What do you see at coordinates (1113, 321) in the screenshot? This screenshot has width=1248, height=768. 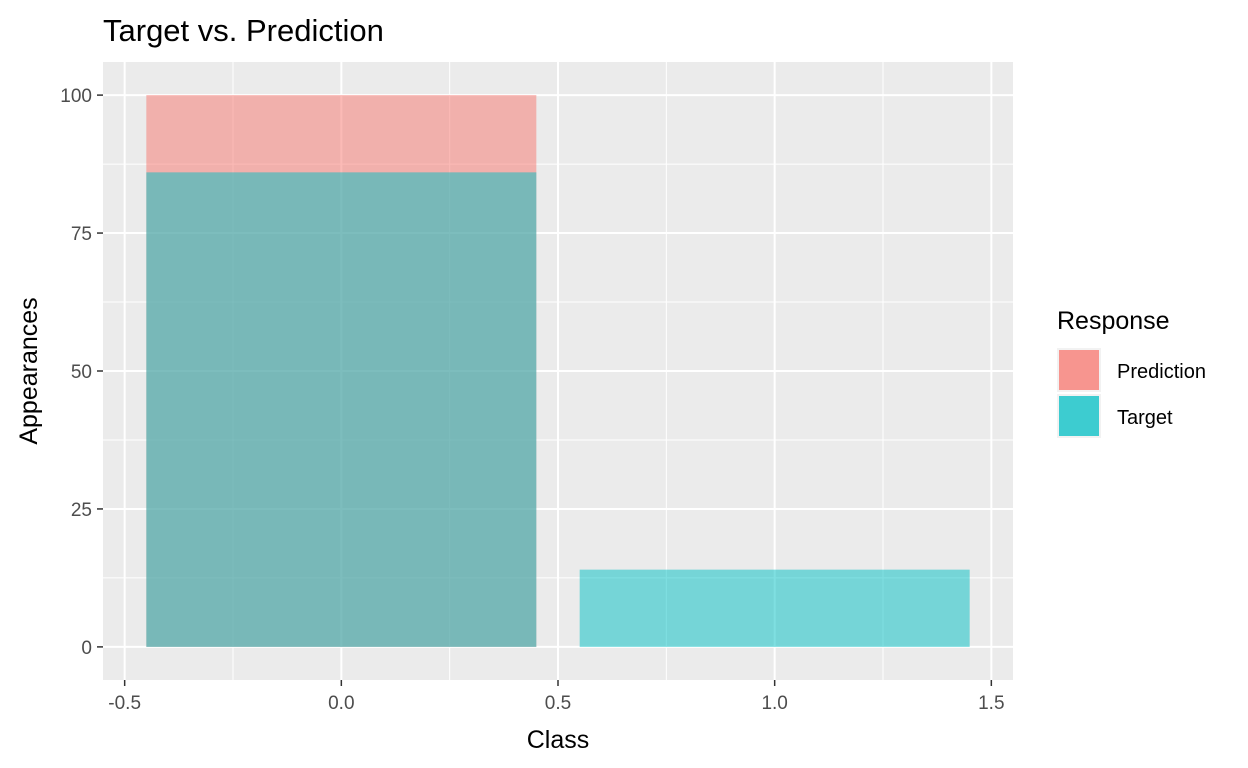 I see `legend-title: Response` at bounding box center [1113, 321].